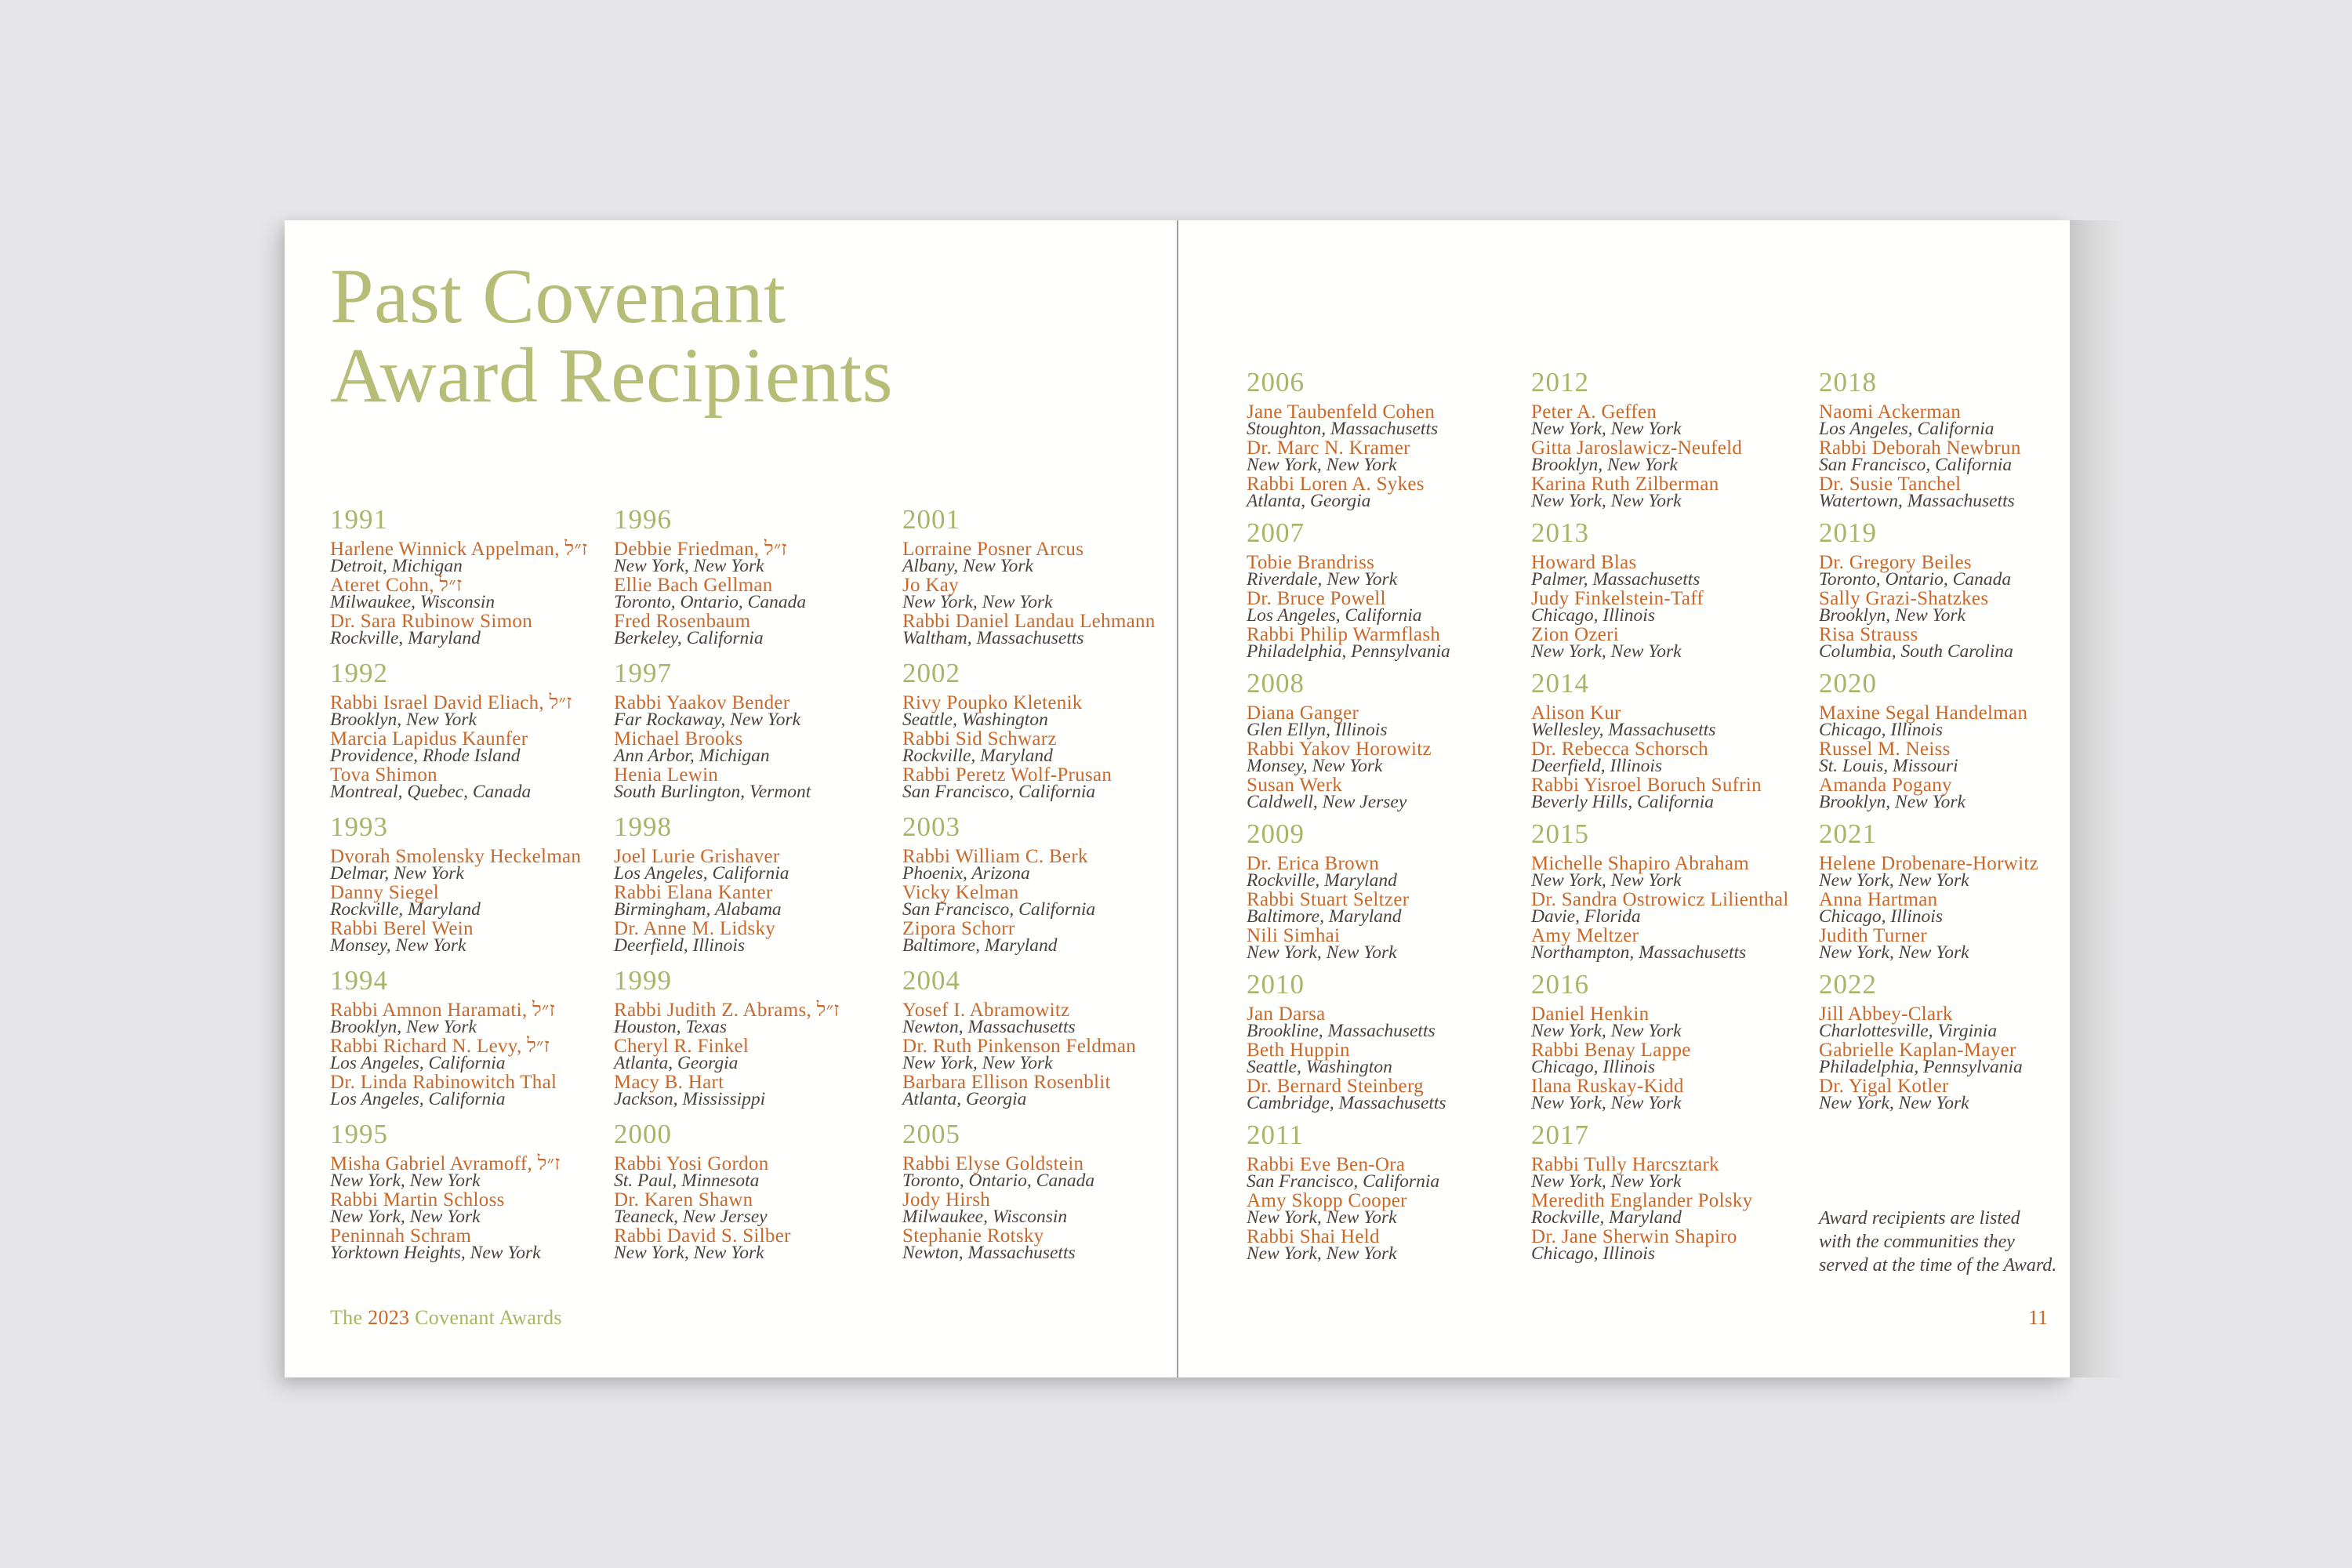 This screenshot has height=1568, width=2352. I want to click on year-heading: 2012, so click(1560, 382).